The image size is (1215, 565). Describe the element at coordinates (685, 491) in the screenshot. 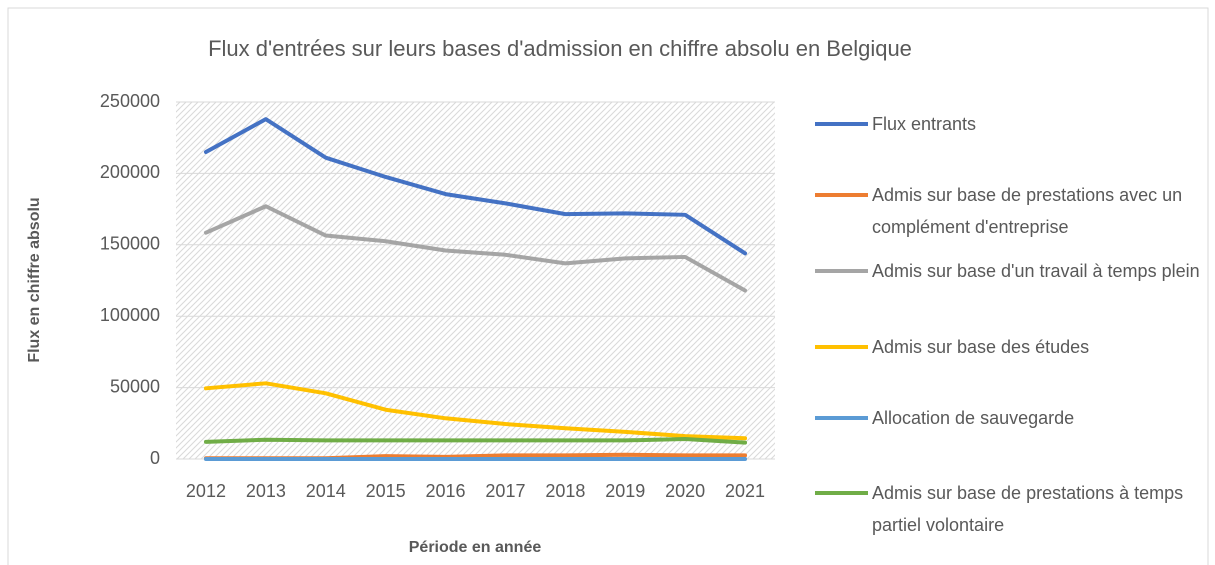

I see `x-tick-label: 2020` at that location.